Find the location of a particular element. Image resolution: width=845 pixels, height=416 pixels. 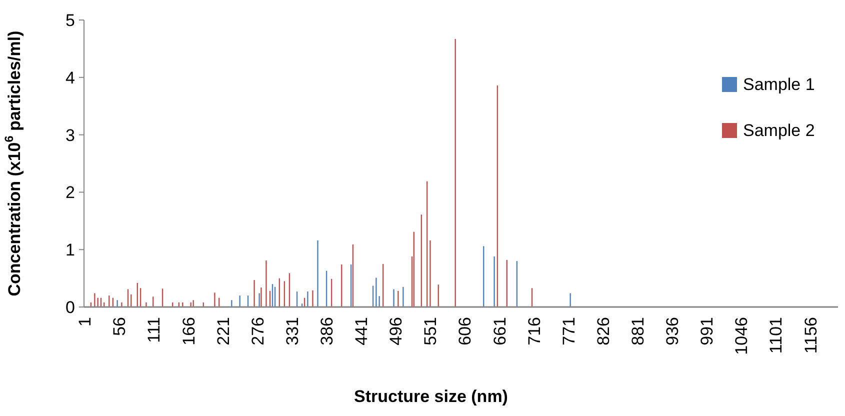

y-tick-label: 3 is located at coordinates (70, 135).